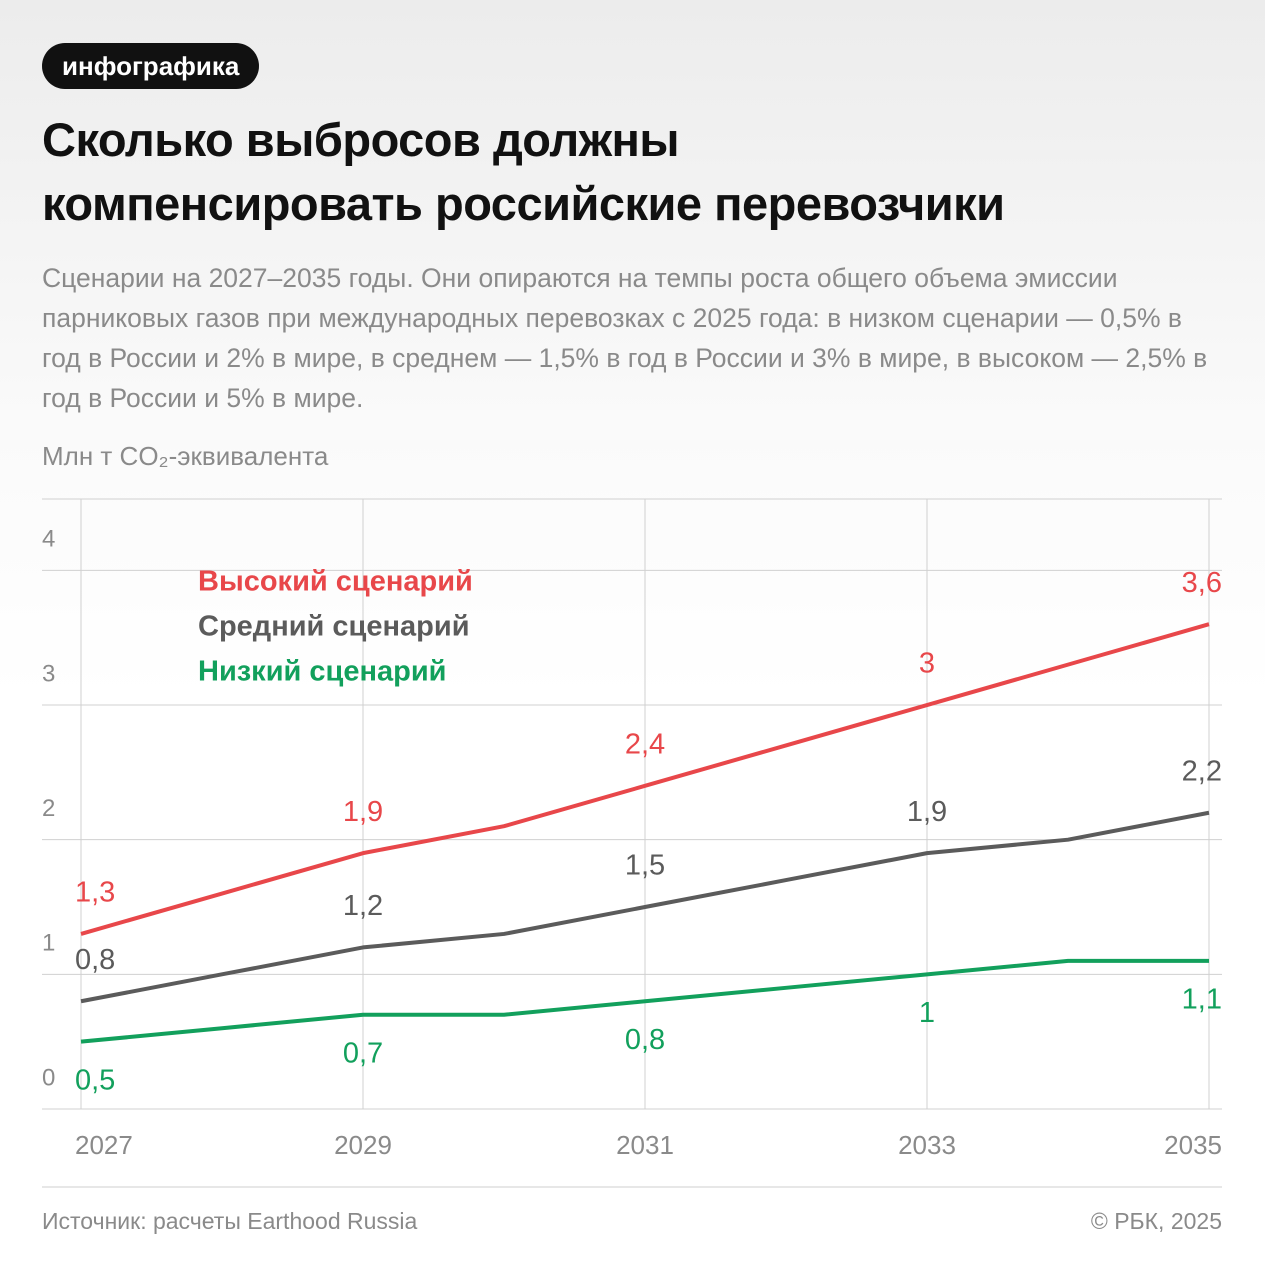  What do you see at coordinates (1202, 1000) in the screenshot?
I see `data-label: 1,1` at bounding box center [1202, 1000].